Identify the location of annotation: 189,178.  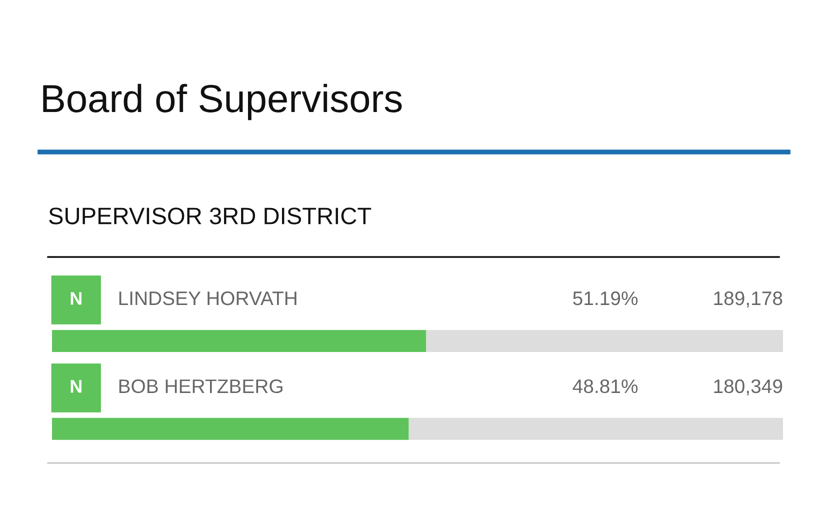
(748, 299).